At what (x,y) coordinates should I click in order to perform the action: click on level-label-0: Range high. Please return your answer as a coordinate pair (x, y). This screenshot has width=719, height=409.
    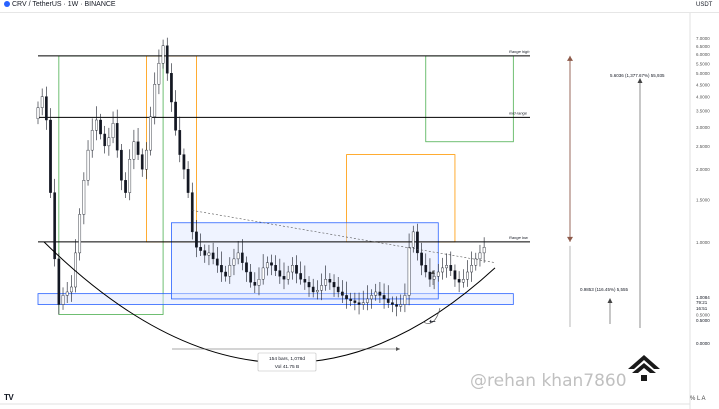
    Looking at the image, I should click on (519, 51).